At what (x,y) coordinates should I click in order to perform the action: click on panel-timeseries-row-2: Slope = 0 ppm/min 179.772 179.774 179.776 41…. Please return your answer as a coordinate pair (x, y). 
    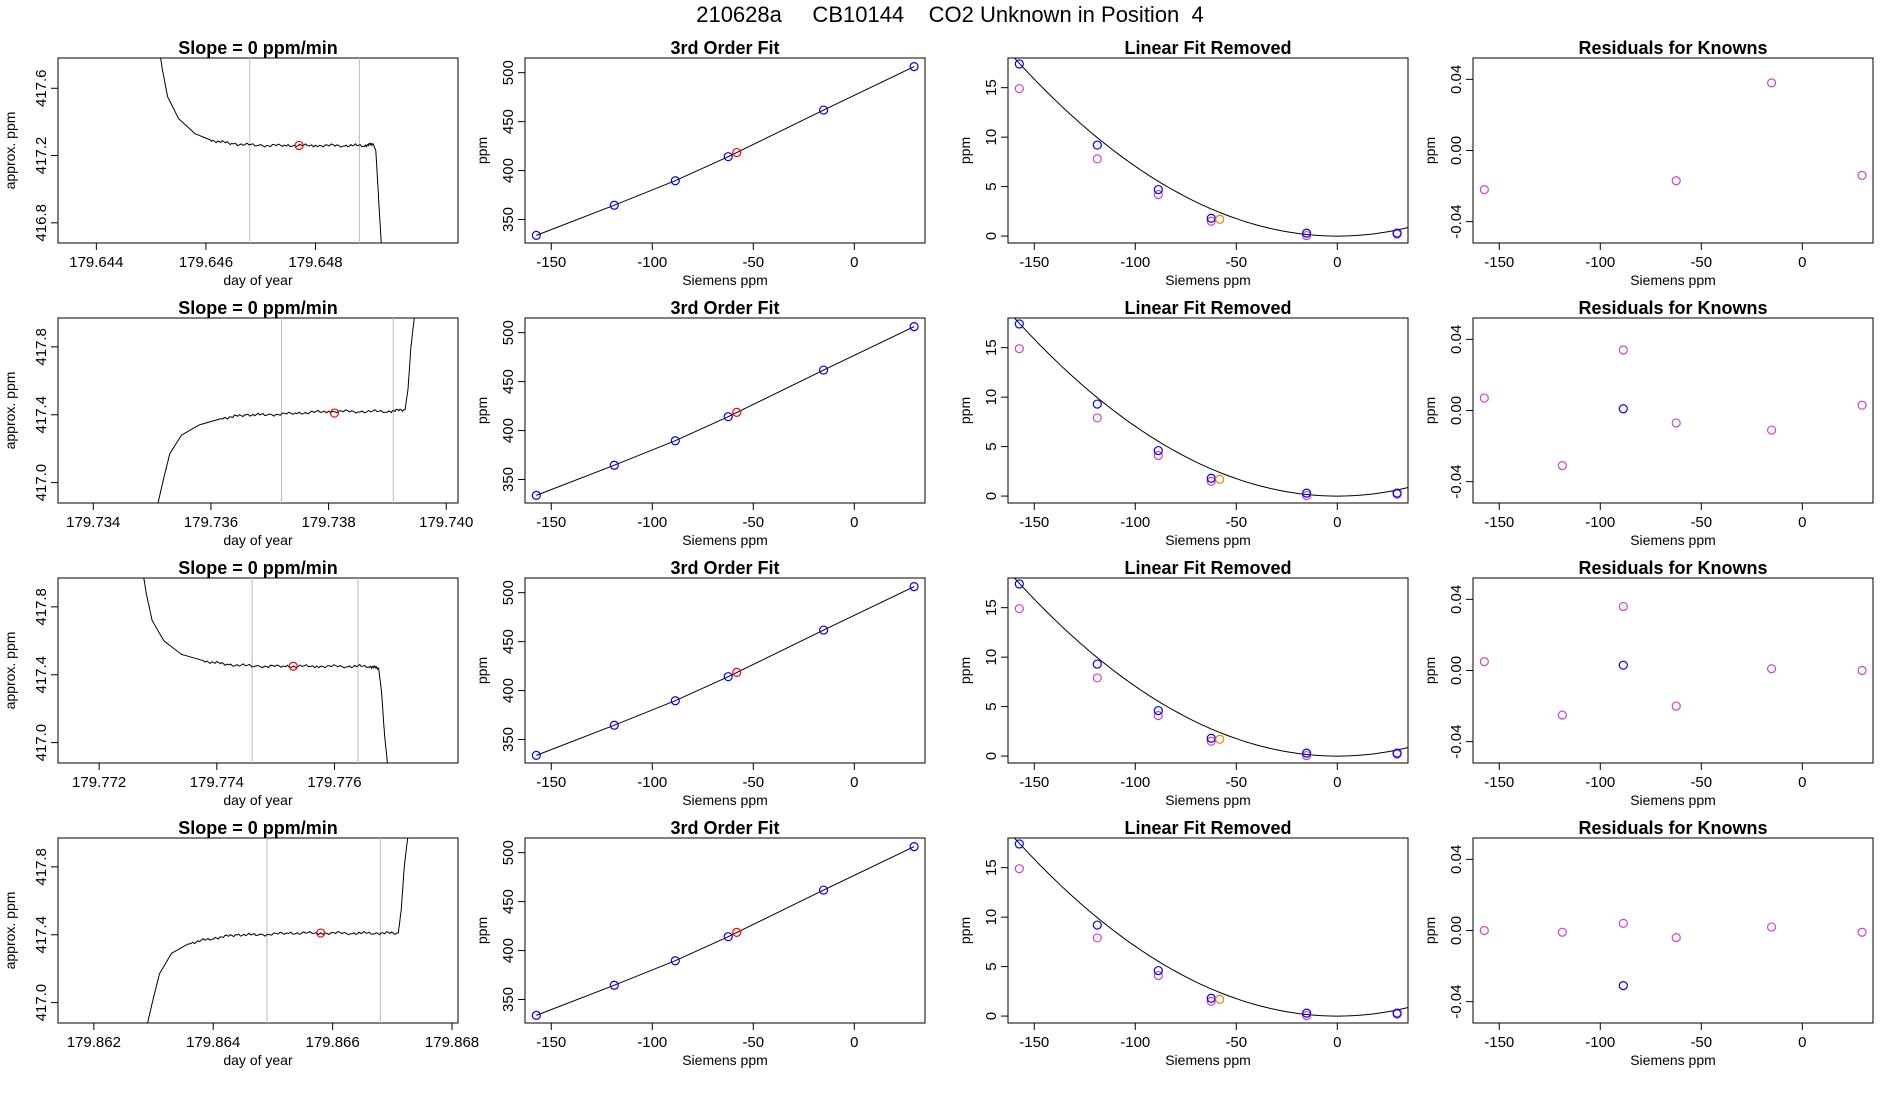
    Looking at the image, I should click on (230, 683).